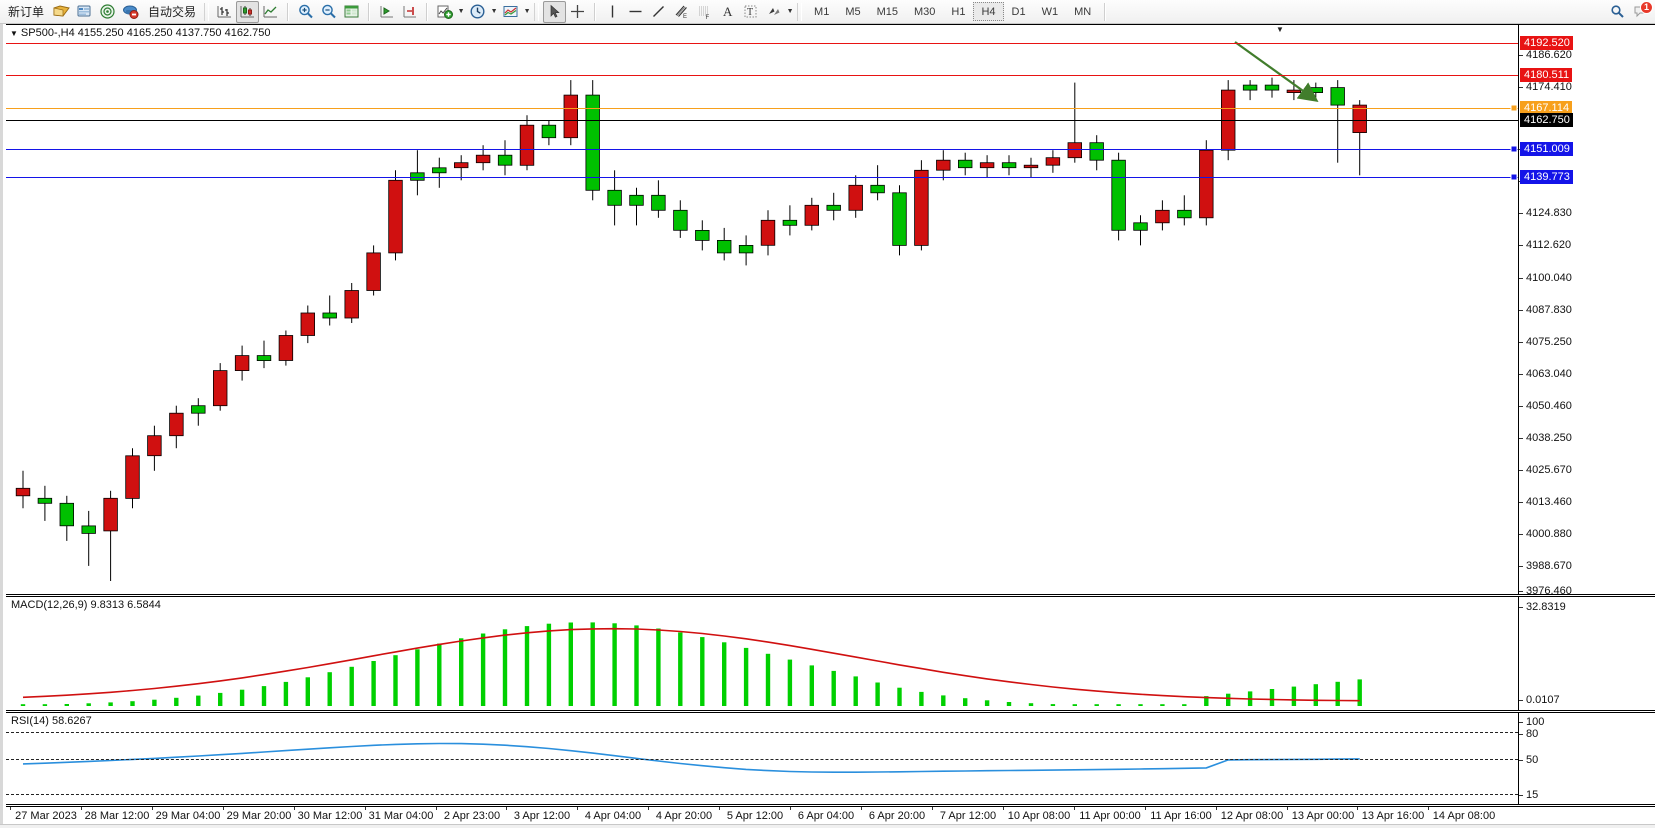 The width and height of the screenshot is (1655, 828). I want to click on price-tick: 4112.620, so click(1545, 245).